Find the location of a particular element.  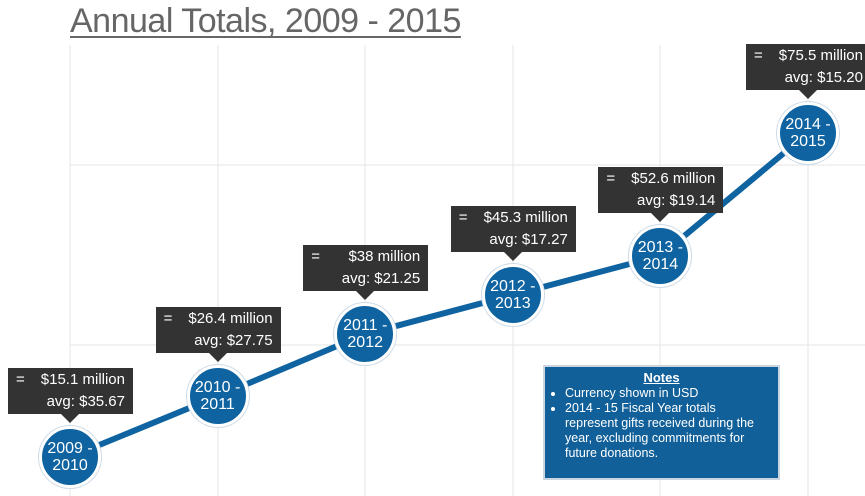

point: 2014 - 2015 is located at coordinates (808, 133).